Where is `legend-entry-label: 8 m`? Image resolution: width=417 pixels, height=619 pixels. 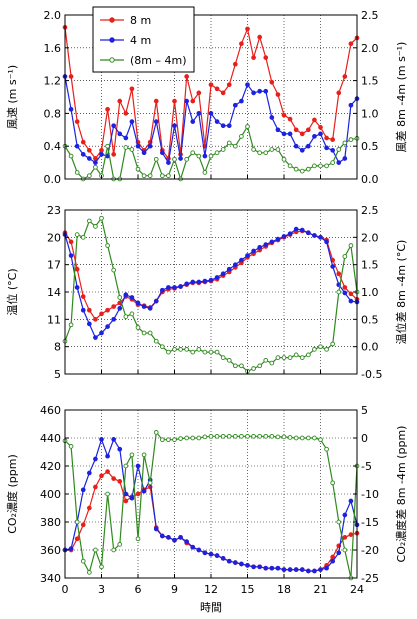
legend-entry-label: 8 m is located at coordinates (140, 20).